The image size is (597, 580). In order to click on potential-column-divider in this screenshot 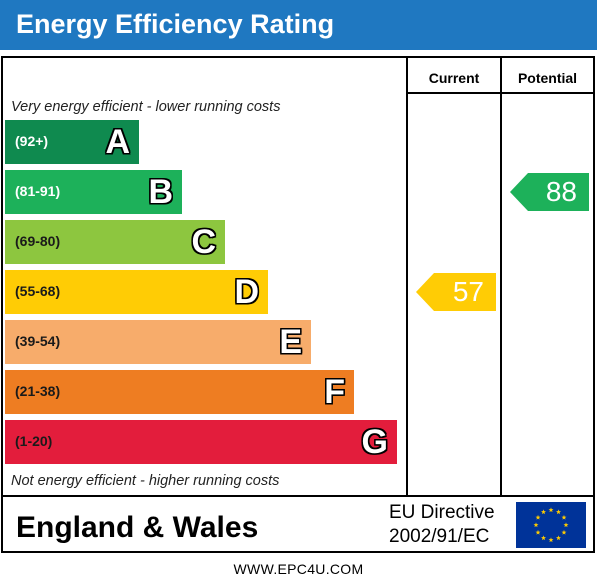, I will do `click(501, 276)`.